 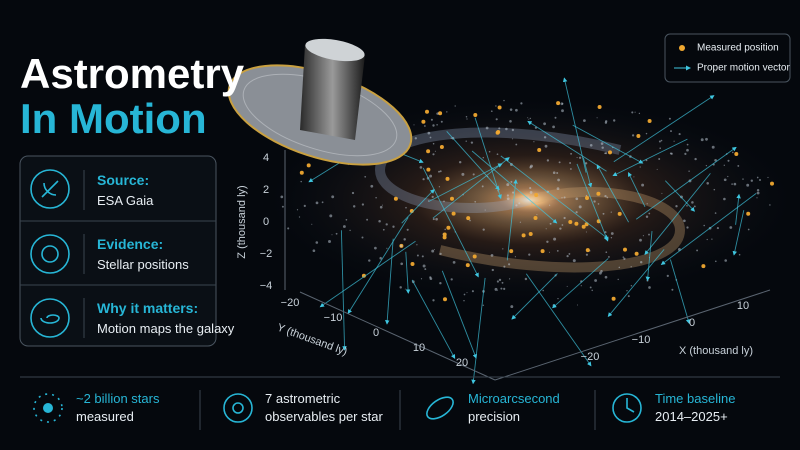 I want to click on z-tick-label: 2, so click(x=266, y=190).